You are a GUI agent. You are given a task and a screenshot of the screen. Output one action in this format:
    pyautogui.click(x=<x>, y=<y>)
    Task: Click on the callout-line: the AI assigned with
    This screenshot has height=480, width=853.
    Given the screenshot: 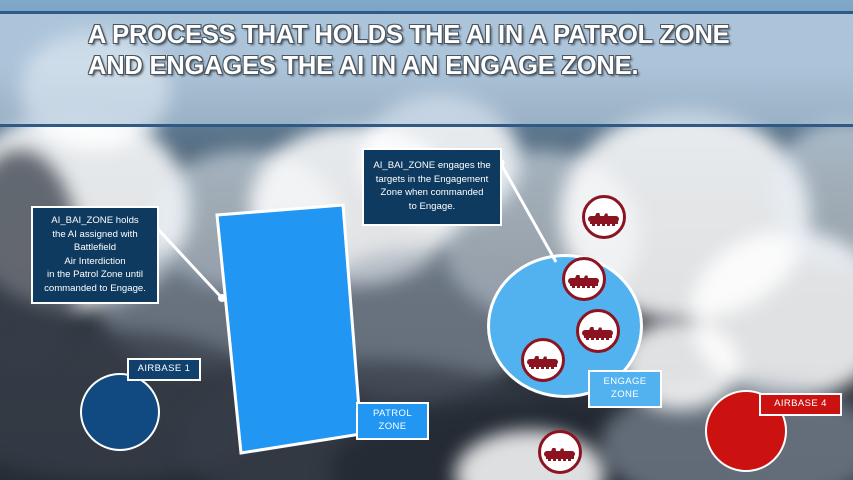 What is the action you would take?
    pyautogui.click(x=95, y=234)
    